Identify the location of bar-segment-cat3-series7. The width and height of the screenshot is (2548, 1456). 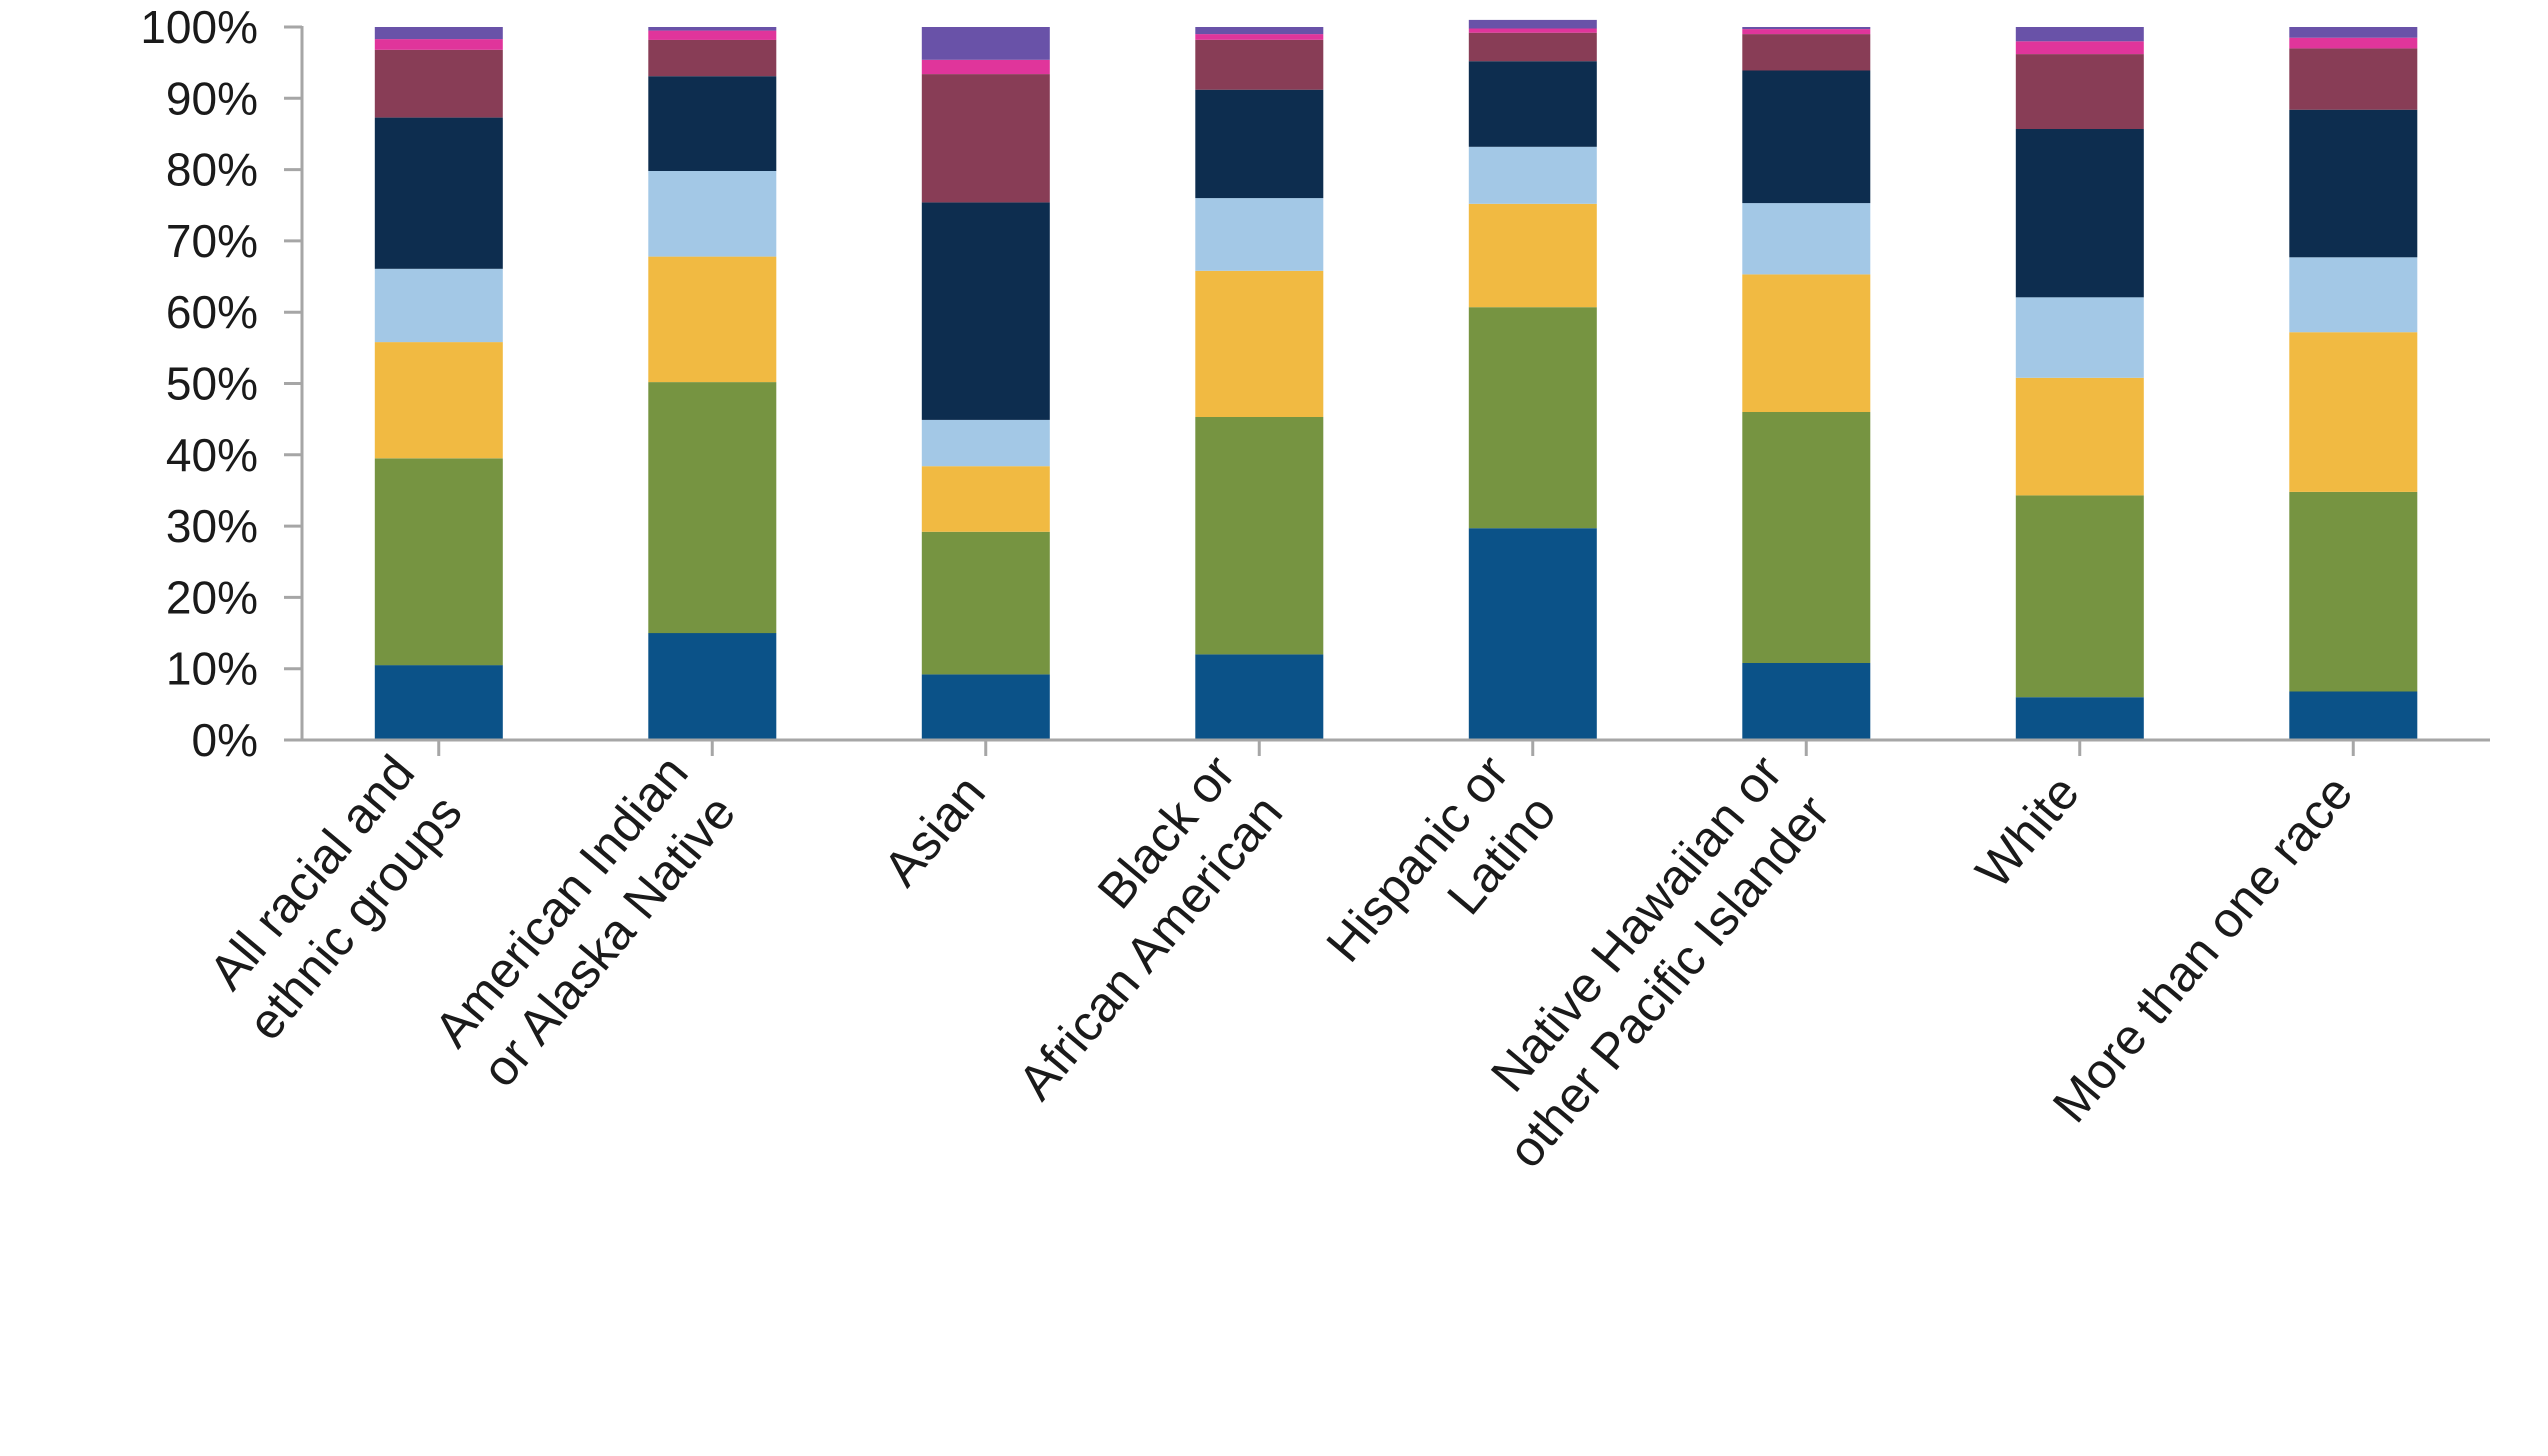
(985, 67).